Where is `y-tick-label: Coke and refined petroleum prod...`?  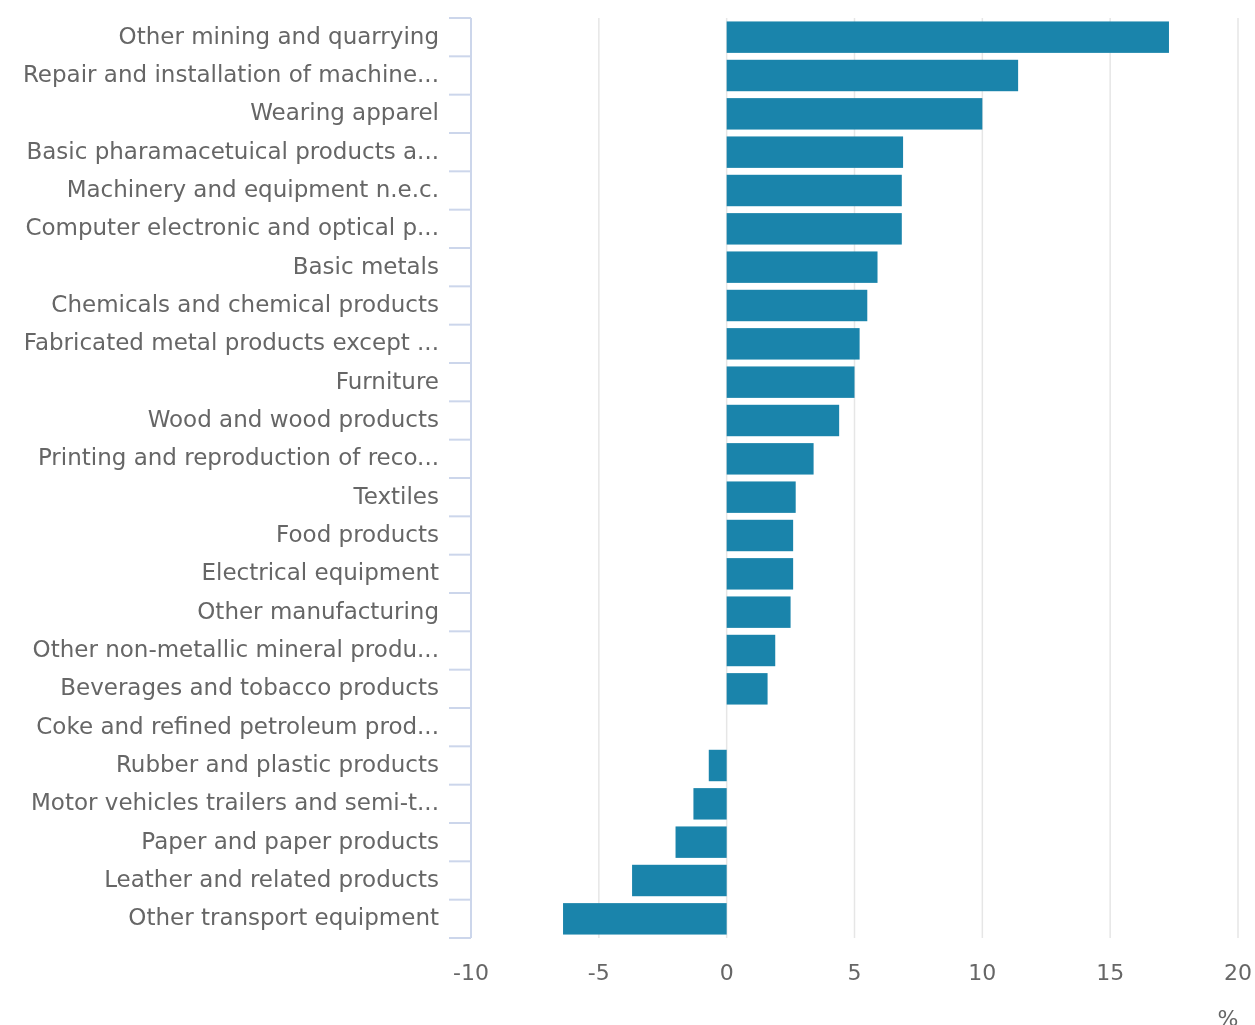 y-tick-label: Coke and refined petroleum prod... is located at coordinates (237, 725).